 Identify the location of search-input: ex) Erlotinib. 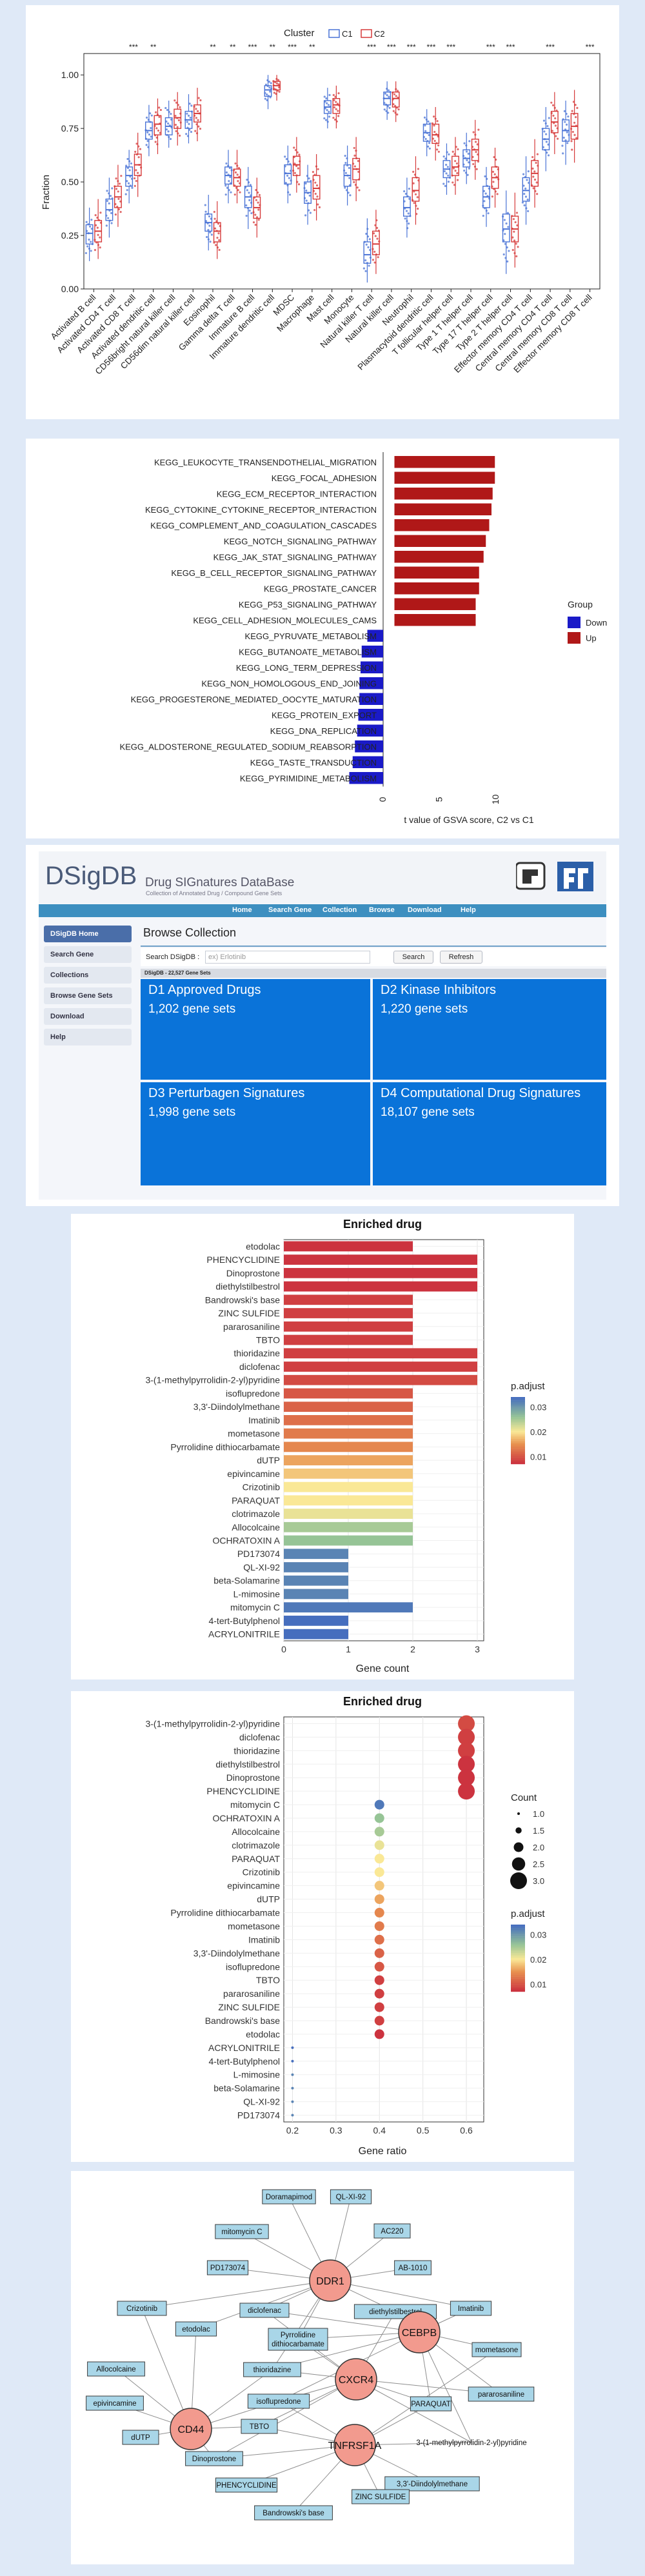
(287, 958).